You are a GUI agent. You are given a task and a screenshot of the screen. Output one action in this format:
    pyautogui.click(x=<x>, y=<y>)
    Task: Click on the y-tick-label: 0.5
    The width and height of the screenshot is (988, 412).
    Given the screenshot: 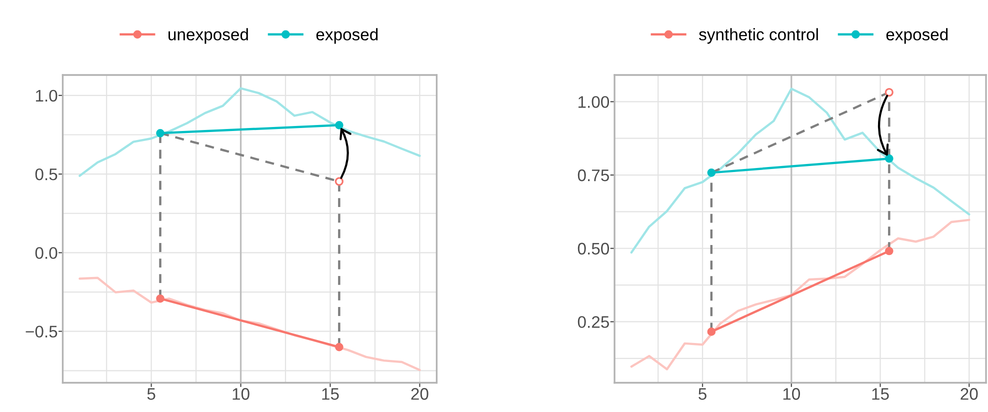 What is the action you would take?
    pyautogui.click(x=46, y=174)
    